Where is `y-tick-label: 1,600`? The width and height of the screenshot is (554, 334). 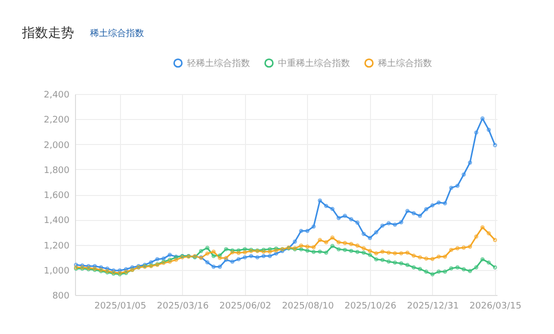
y-tick-label: 1,600 is located at coordinates (57, 196).